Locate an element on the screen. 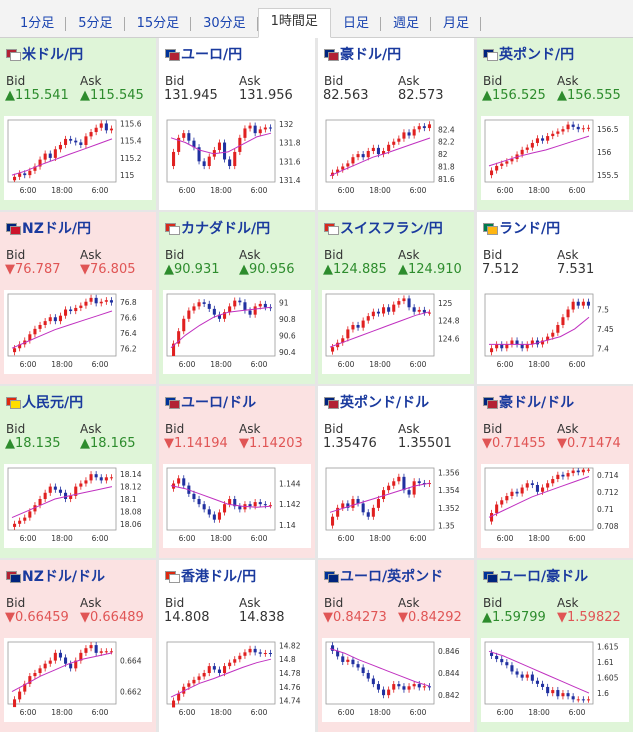 The image size is (633, 732). y-tick-label: 81.6 is located at coordinates (446, 179).